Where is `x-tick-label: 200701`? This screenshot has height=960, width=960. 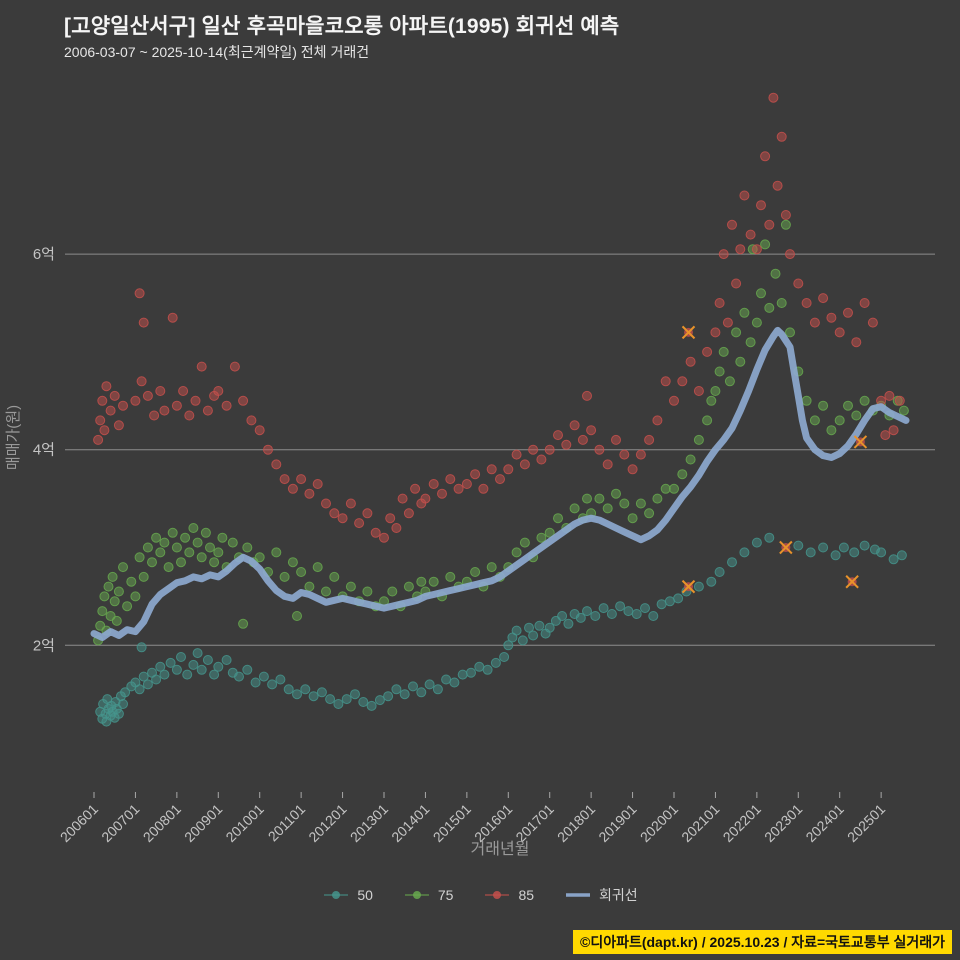 x-tick-label: 200701 is located at coordinates (120, 823).